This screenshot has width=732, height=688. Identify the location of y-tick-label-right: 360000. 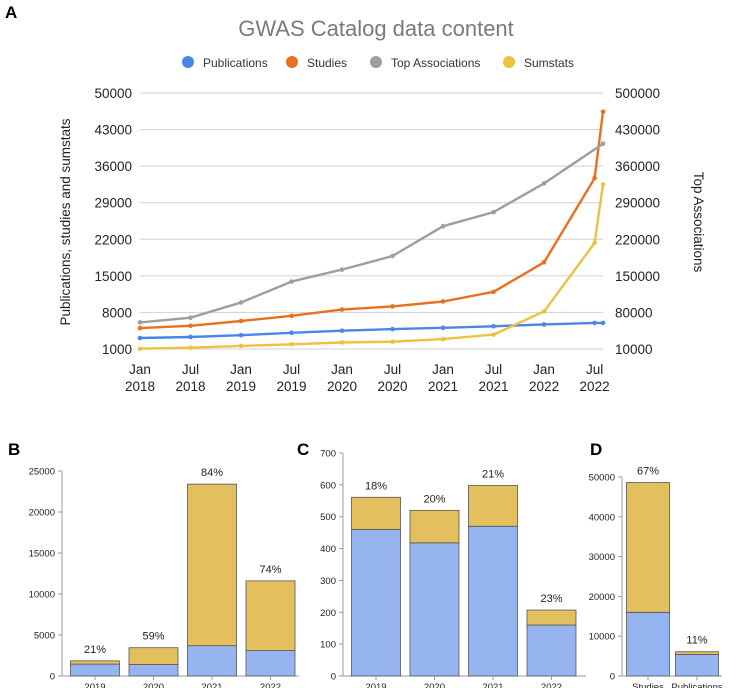
(637, 166).